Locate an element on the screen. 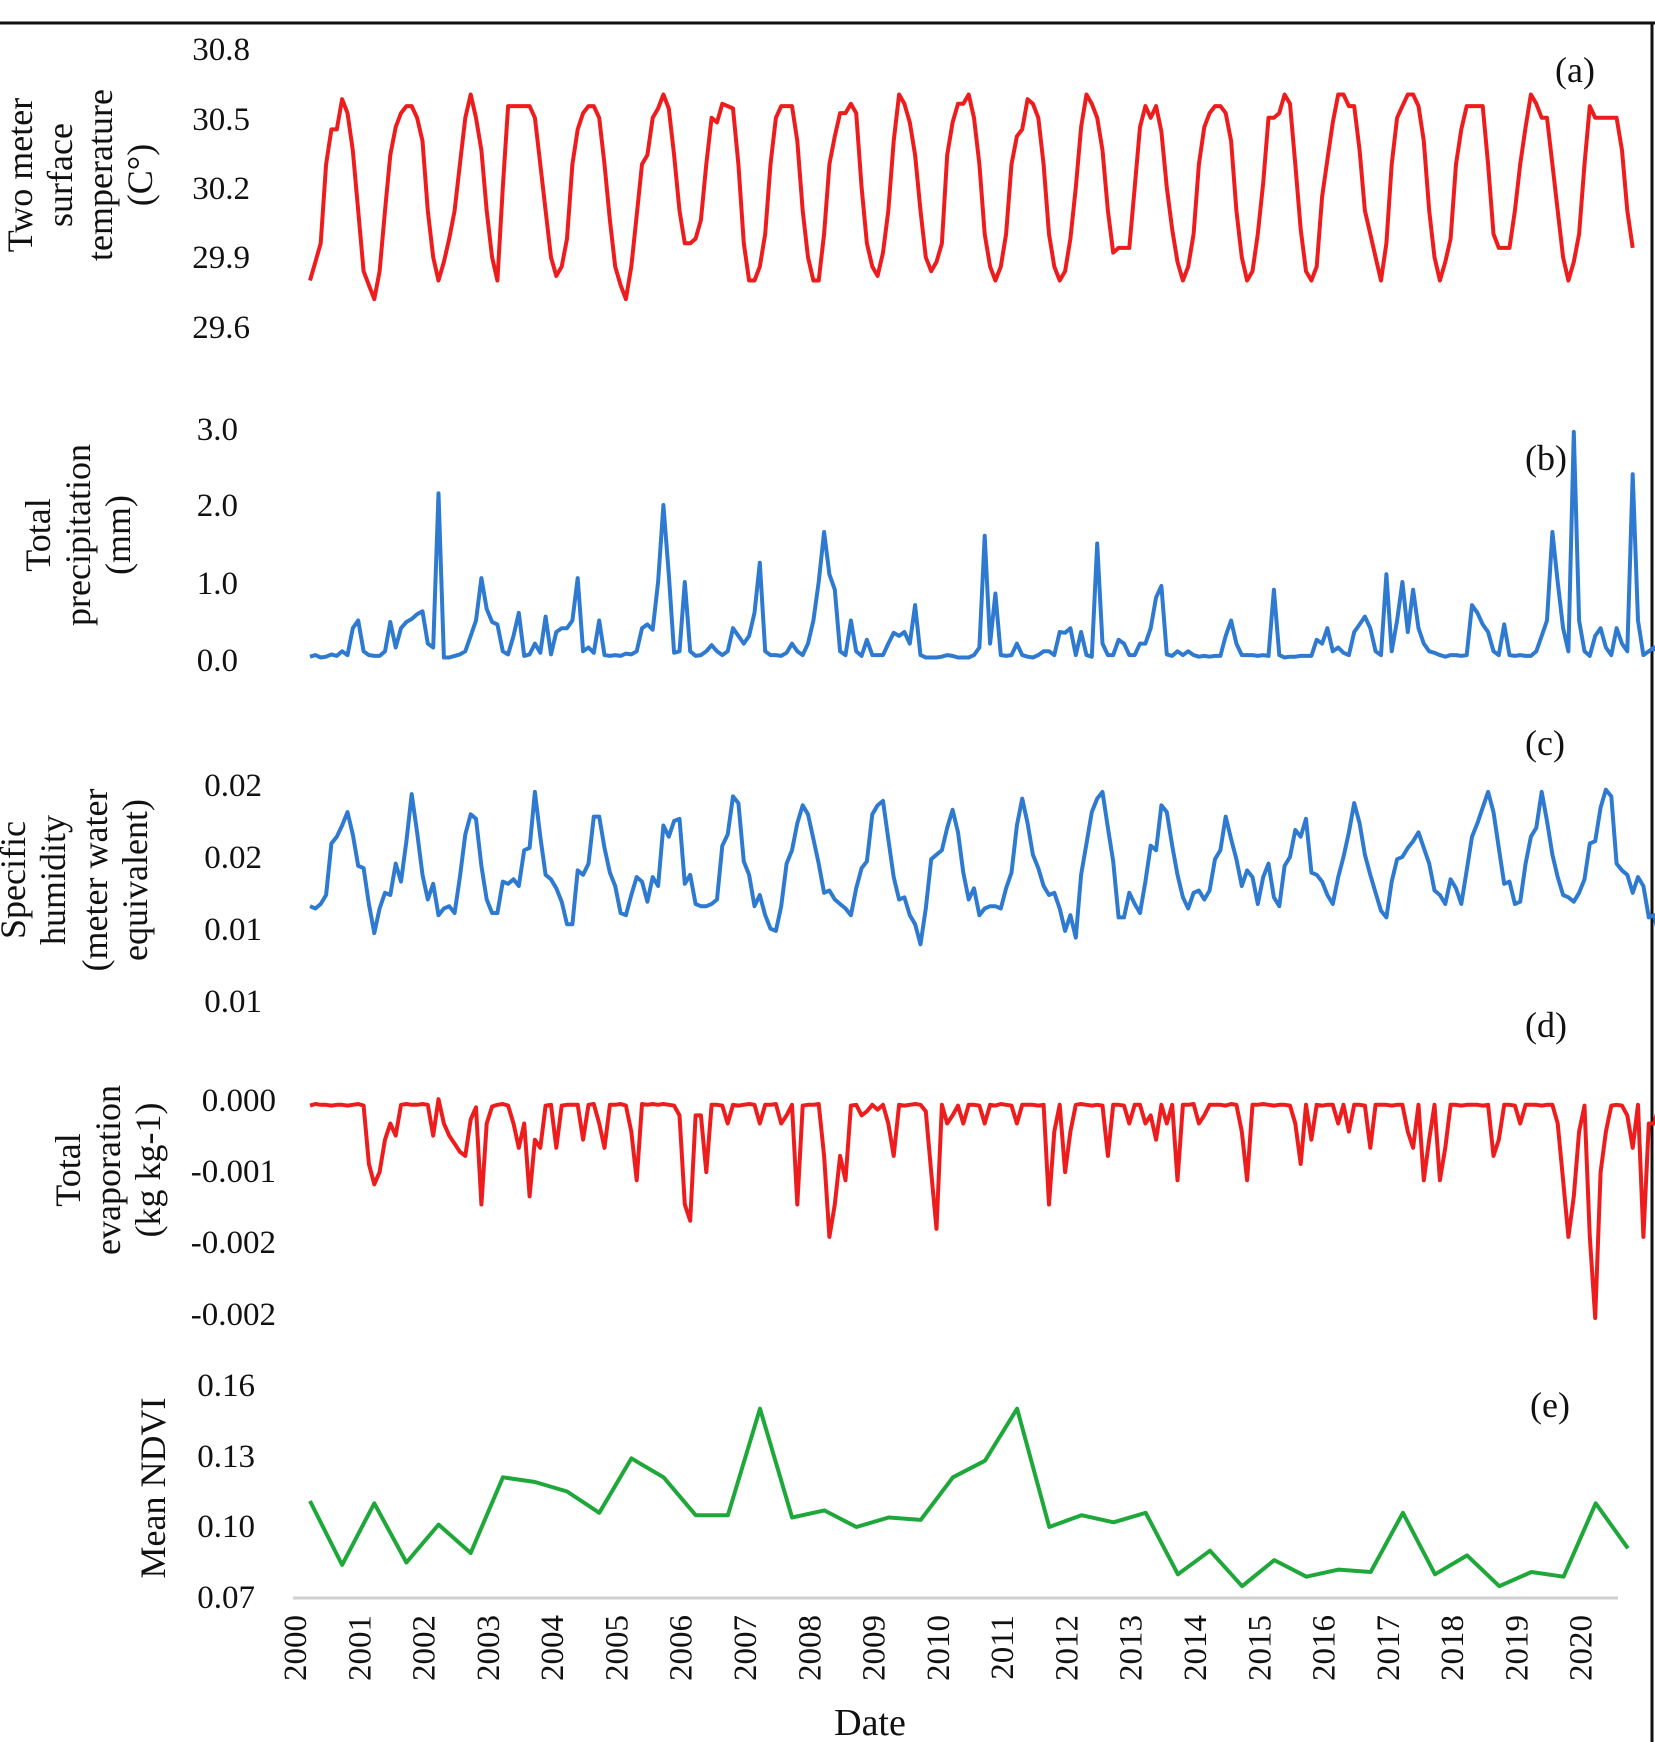  panel-d-ytick: -0.001 is located at coordinates (233, 1172).